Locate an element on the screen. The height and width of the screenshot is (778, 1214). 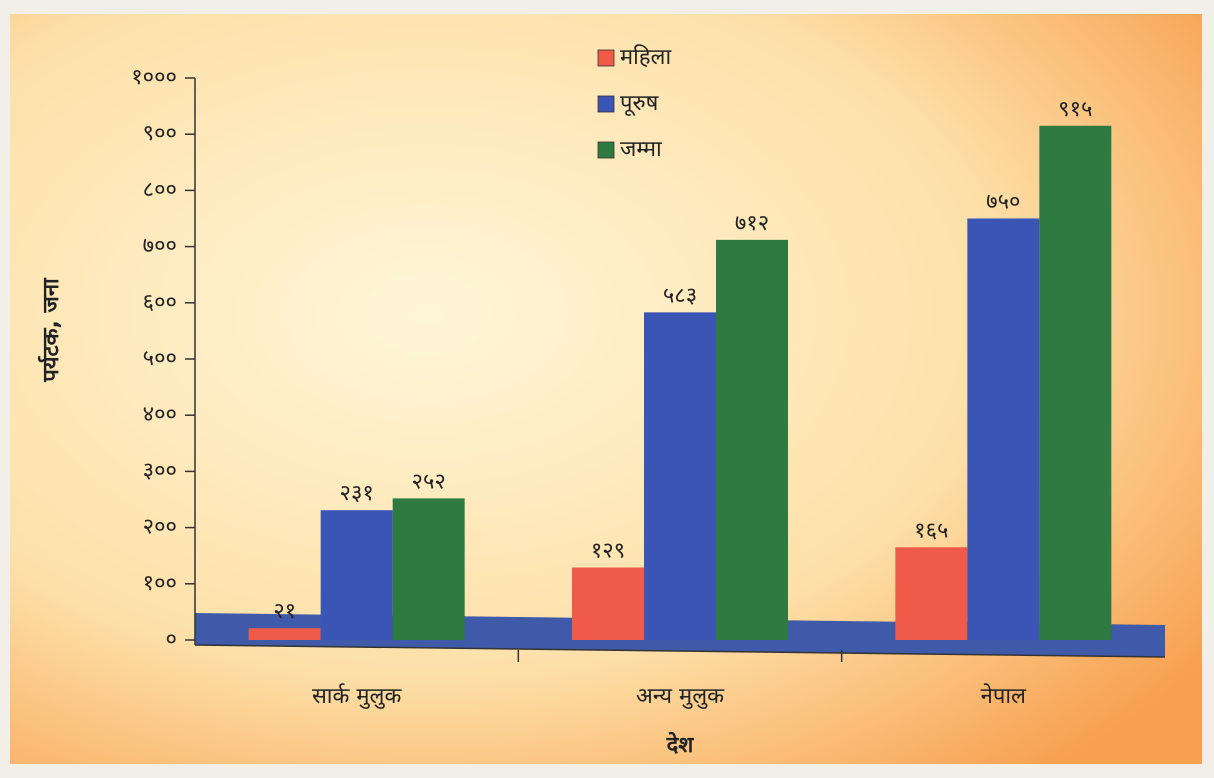
y-tick-label: २०० is located at coordinates (160, 527).